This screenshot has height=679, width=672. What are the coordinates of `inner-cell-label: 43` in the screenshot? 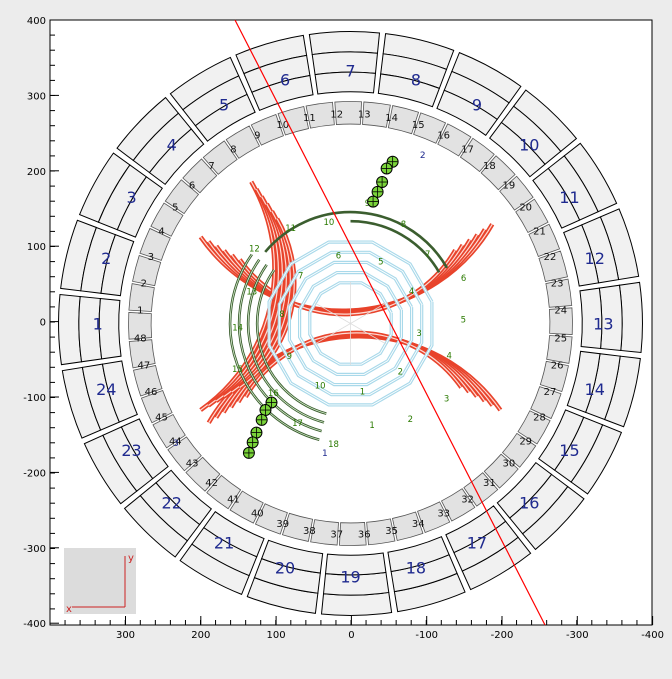 It's located at (192, 463).